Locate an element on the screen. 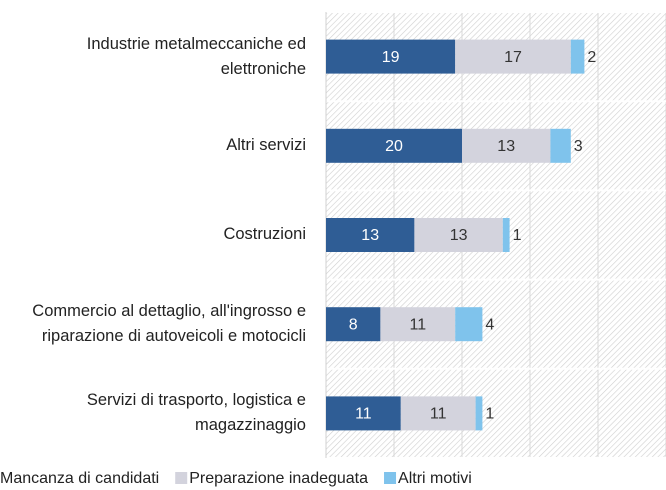 This screenshot has height=490, width=666. y-tick-label: Altri servizi is located at coordinates (266, 145).